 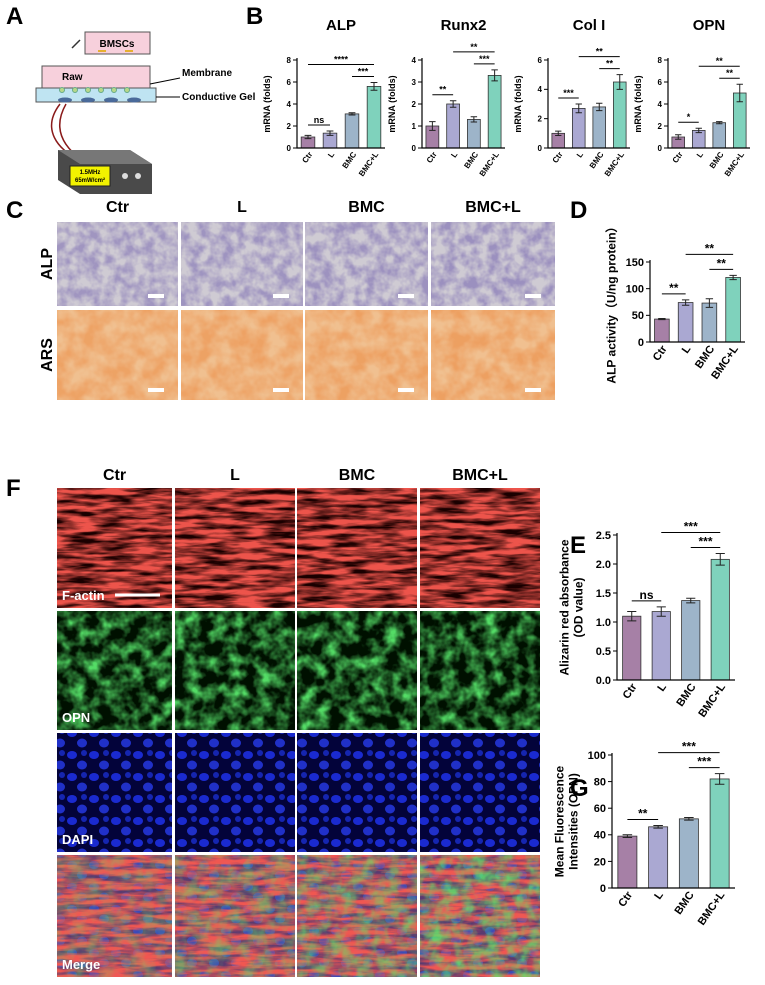 I want to click on y-tick-label: 2.5, so click(x=603, y=536).